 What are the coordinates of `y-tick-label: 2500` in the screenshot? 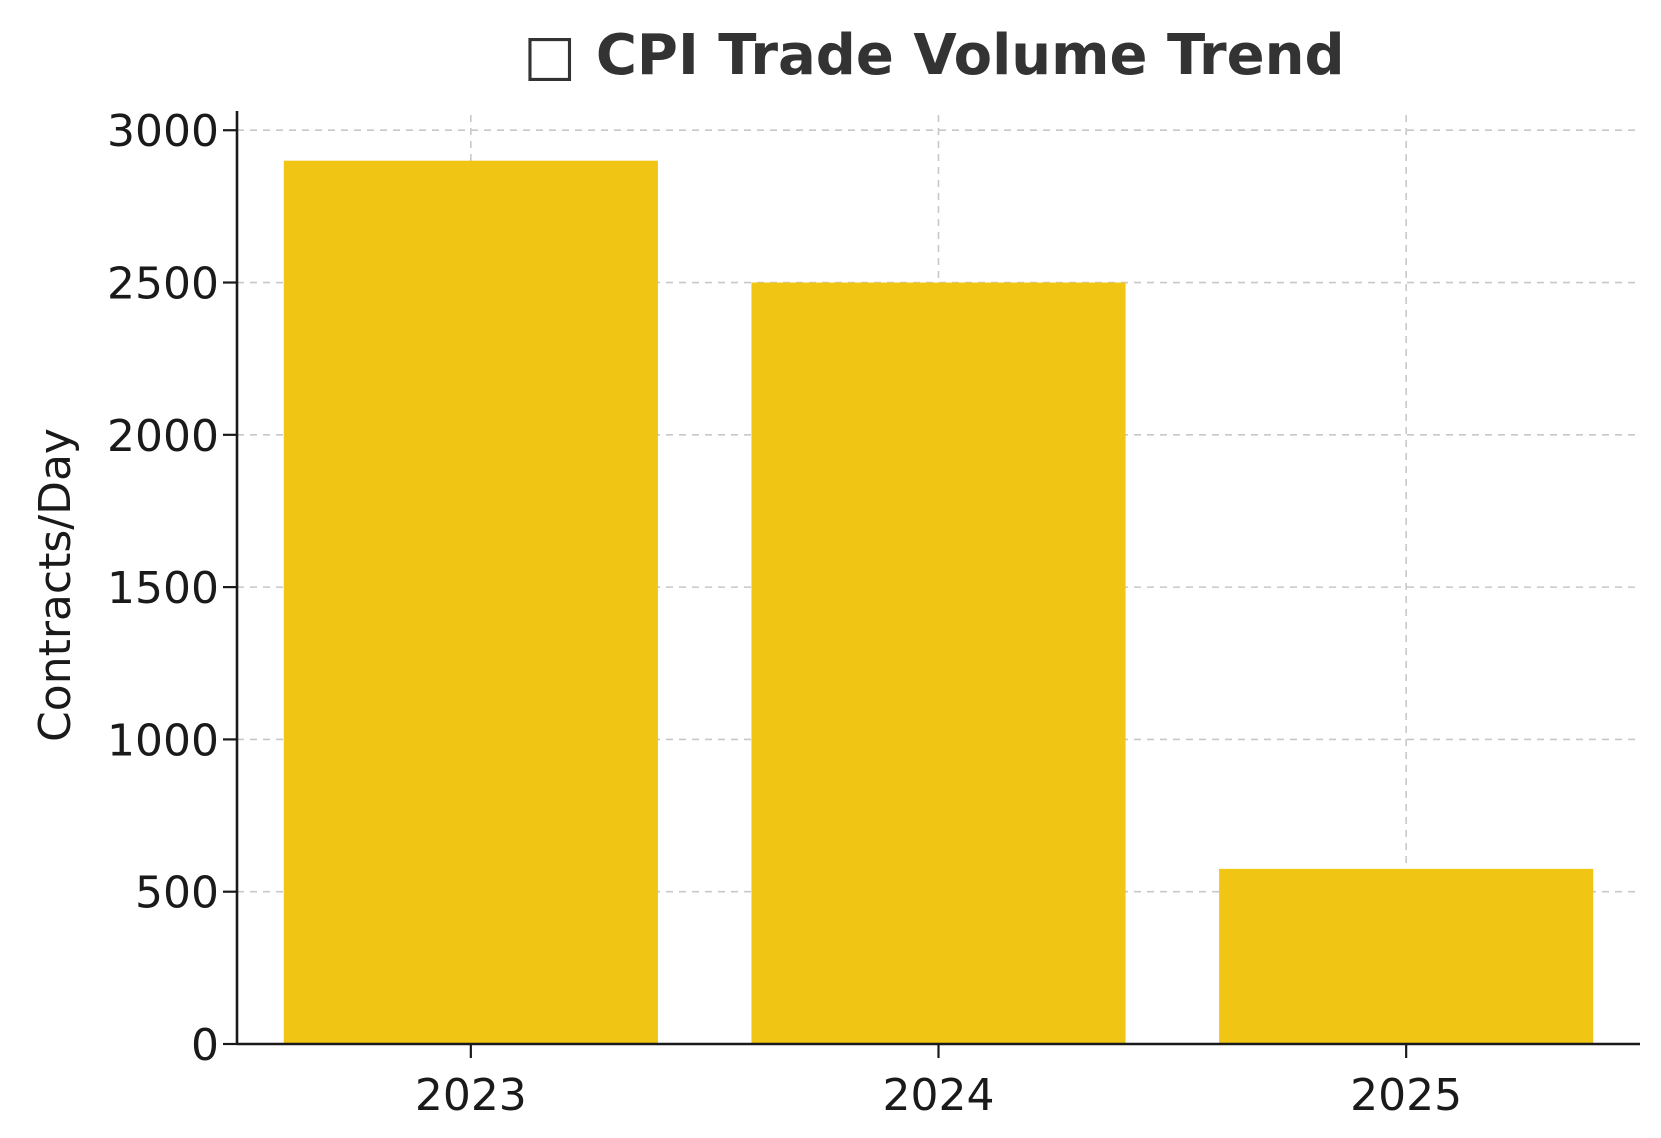 It's located at (163, 284).